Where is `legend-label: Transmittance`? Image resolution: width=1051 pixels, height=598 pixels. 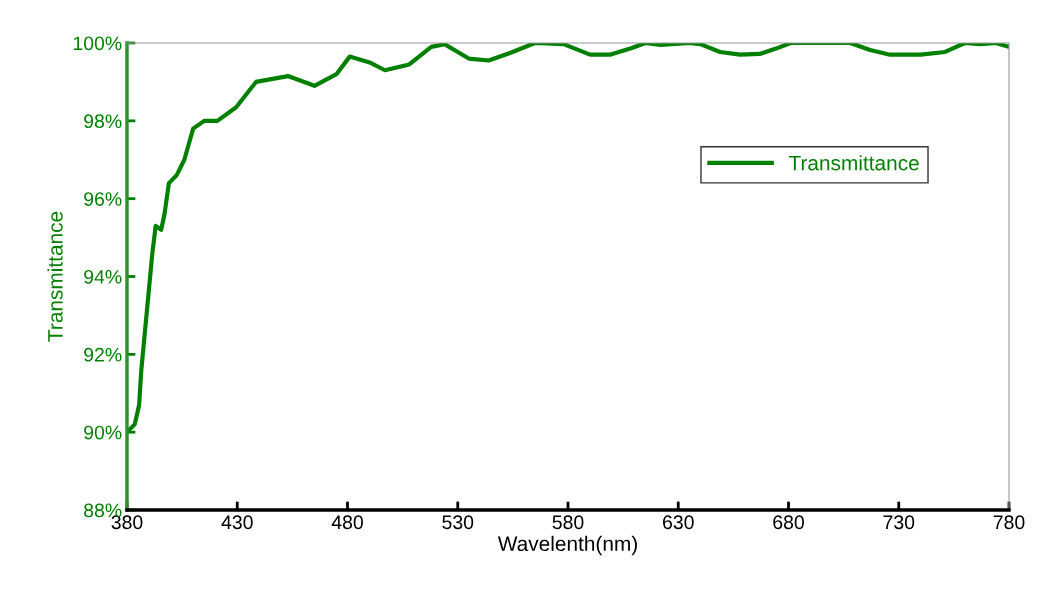 legend-label: Transmittance is located at coordinates (853, 163).